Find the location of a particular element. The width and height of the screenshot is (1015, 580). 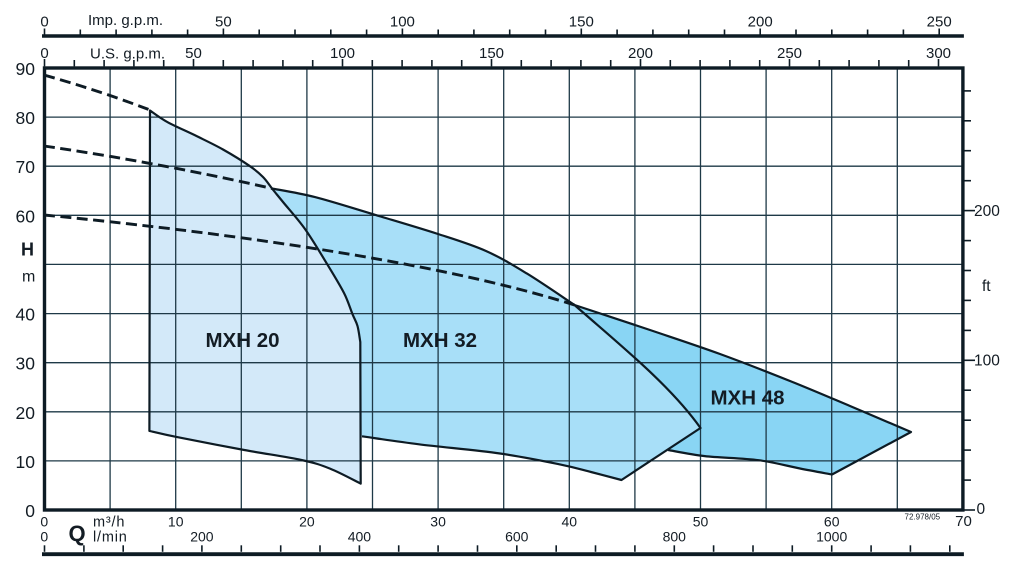

svg-text: 400 is located at coordinates (360, 536).